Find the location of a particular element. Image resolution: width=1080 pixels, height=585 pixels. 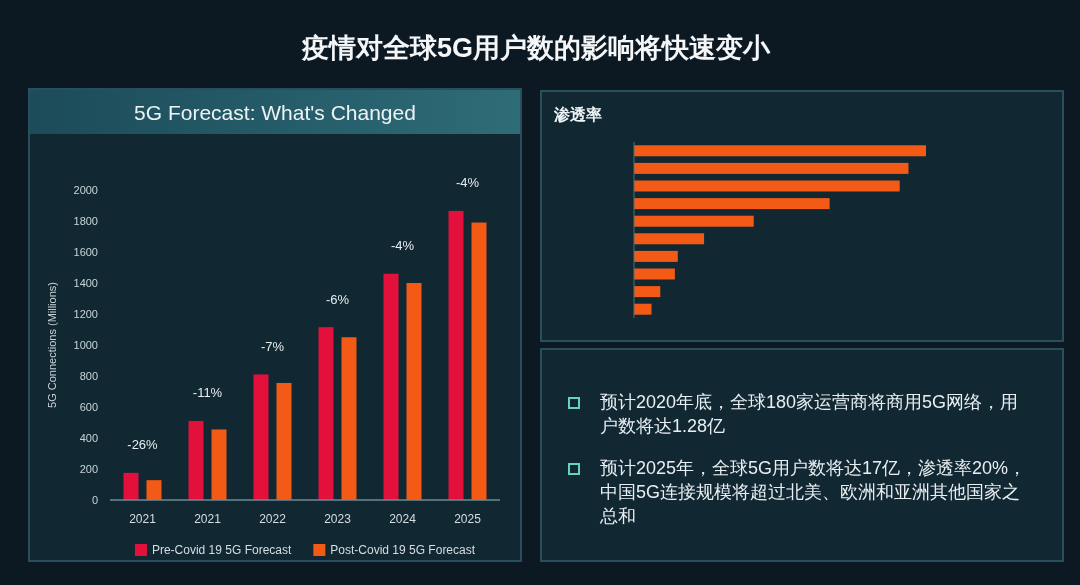

x-tick-label: 2022 is located at coordinates (273, 519).